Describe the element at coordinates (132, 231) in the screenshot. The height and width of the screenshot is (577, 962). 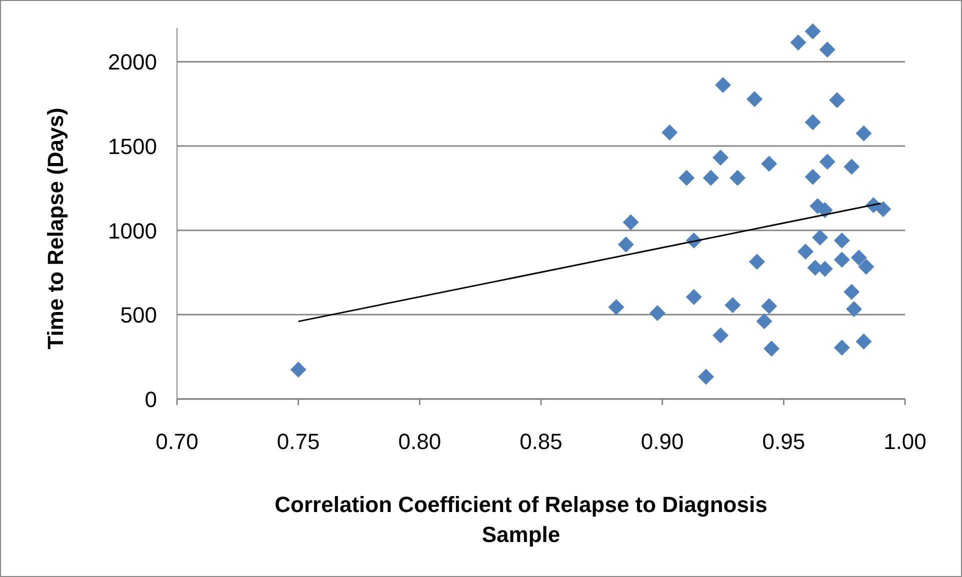
I see `y-tick-label: 1000` at that location.